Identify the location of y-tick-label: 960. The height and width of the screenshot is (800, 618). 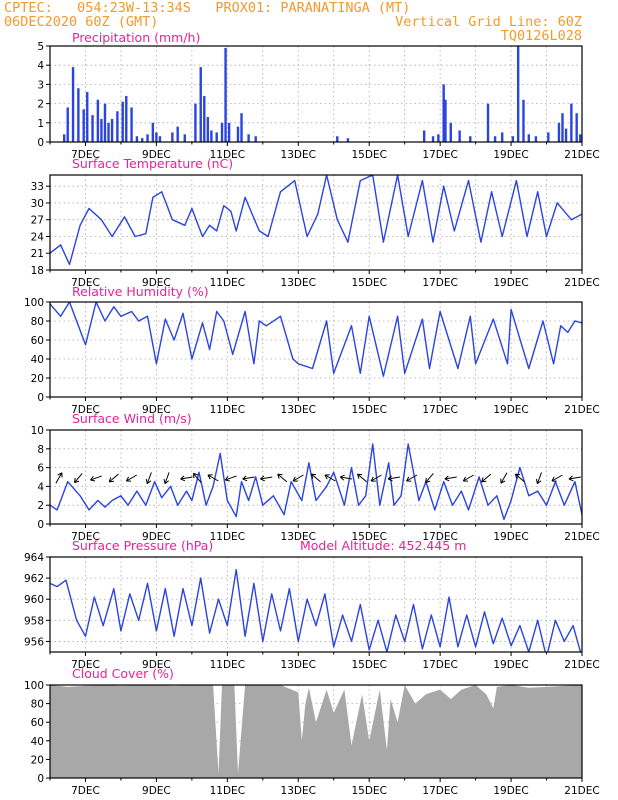
(34, 600).